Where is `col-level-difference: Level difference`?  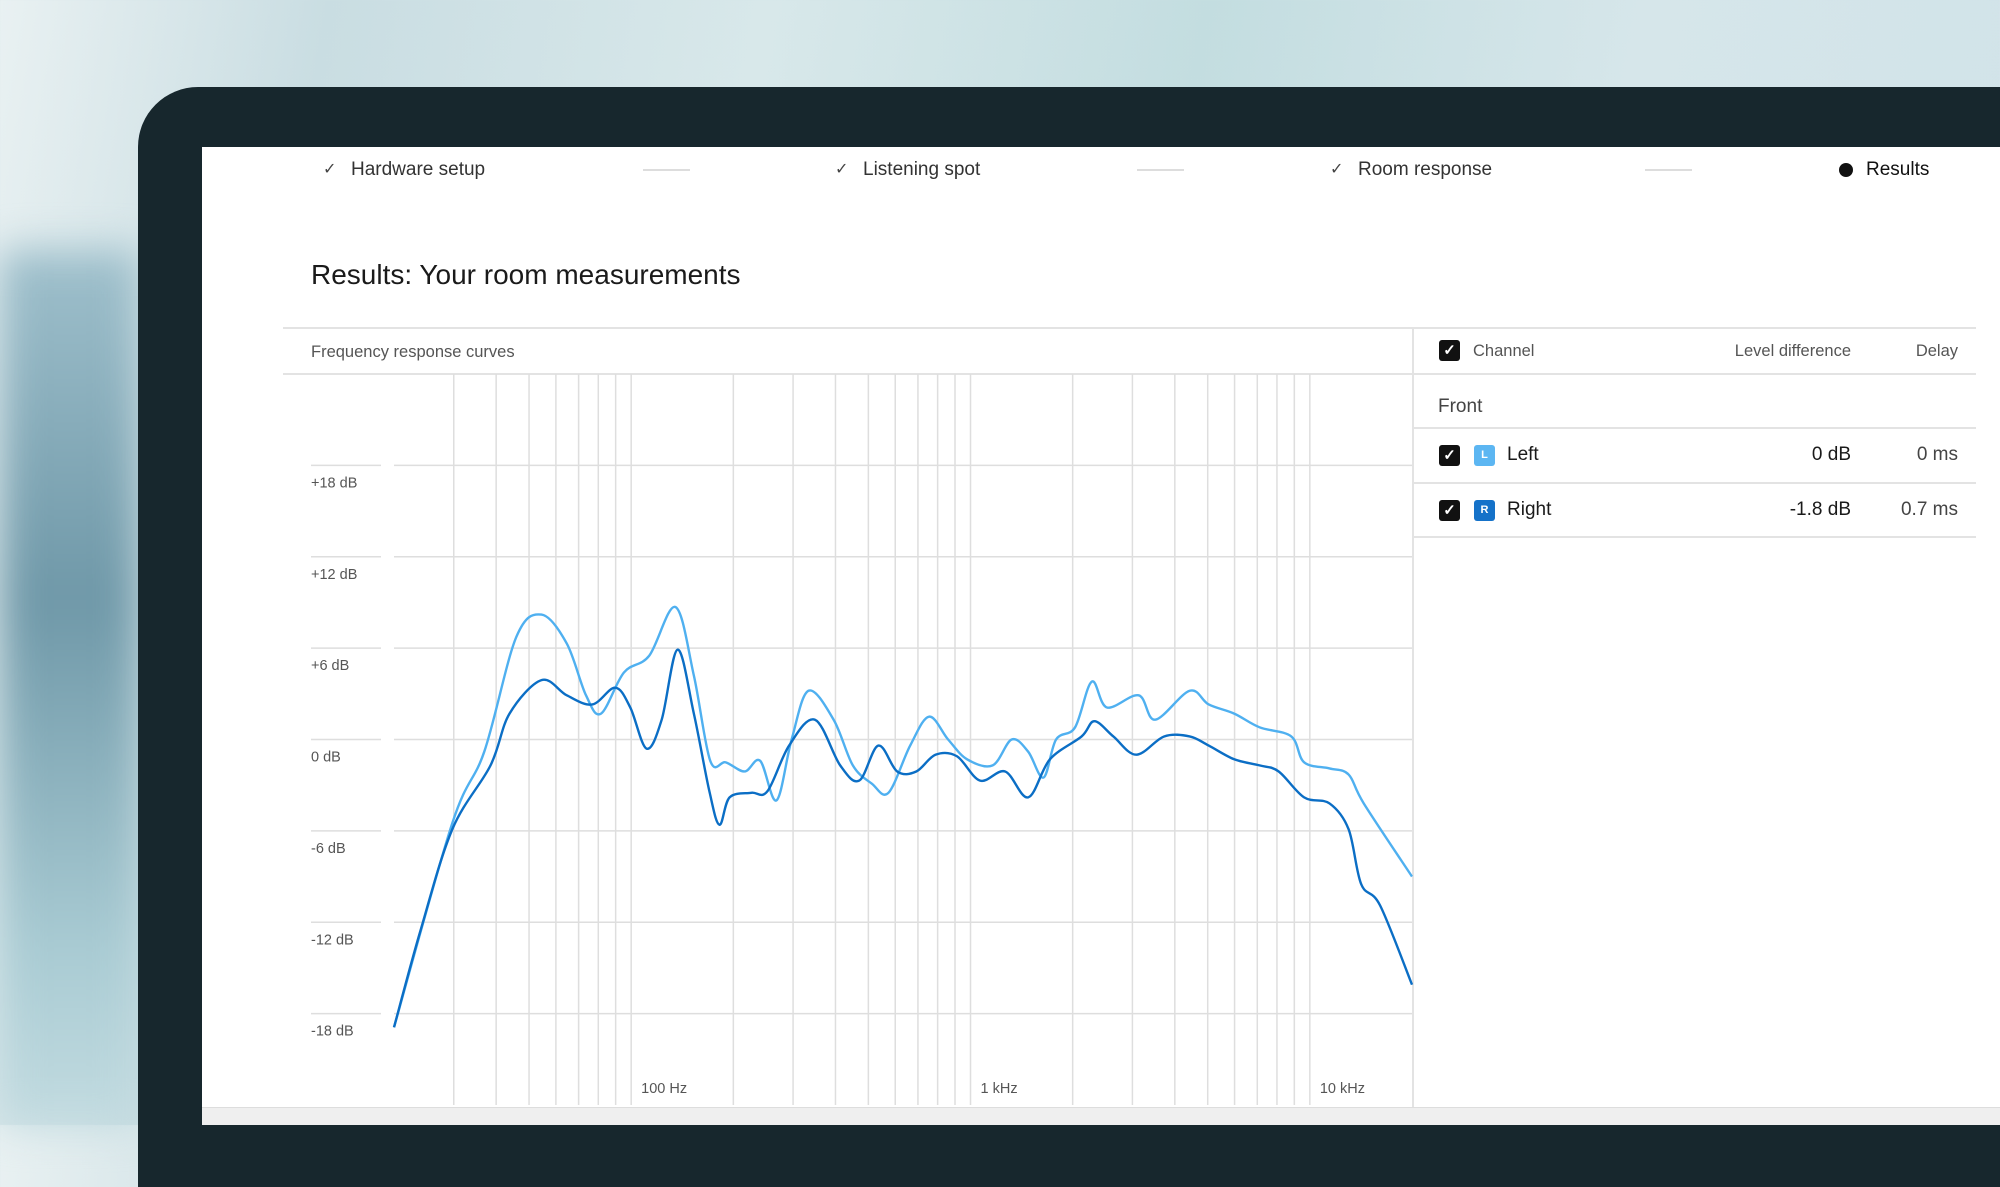
col-level-difference: Level difference is located at coordinates (1792, 351).